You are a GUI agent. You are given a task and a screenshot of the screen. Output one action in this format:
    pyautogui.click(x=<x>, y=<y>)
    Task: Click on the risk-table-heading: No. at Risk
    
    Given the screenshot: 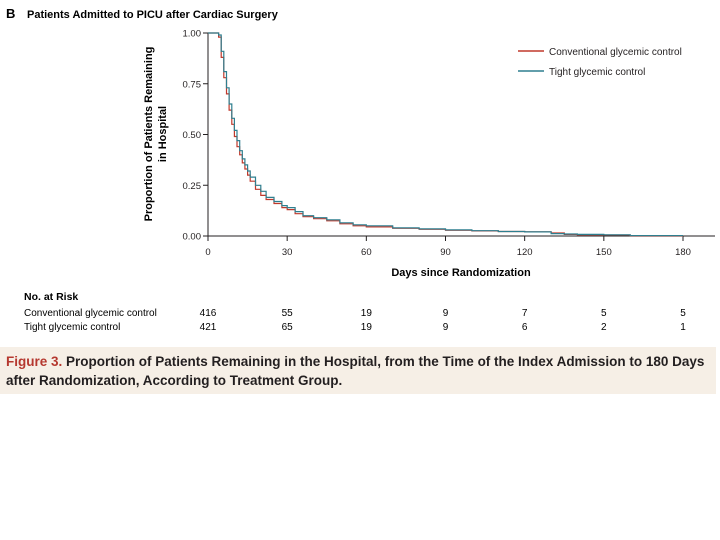 What is the action you would take?
    pyautogui.click(x=51, y=297)
    